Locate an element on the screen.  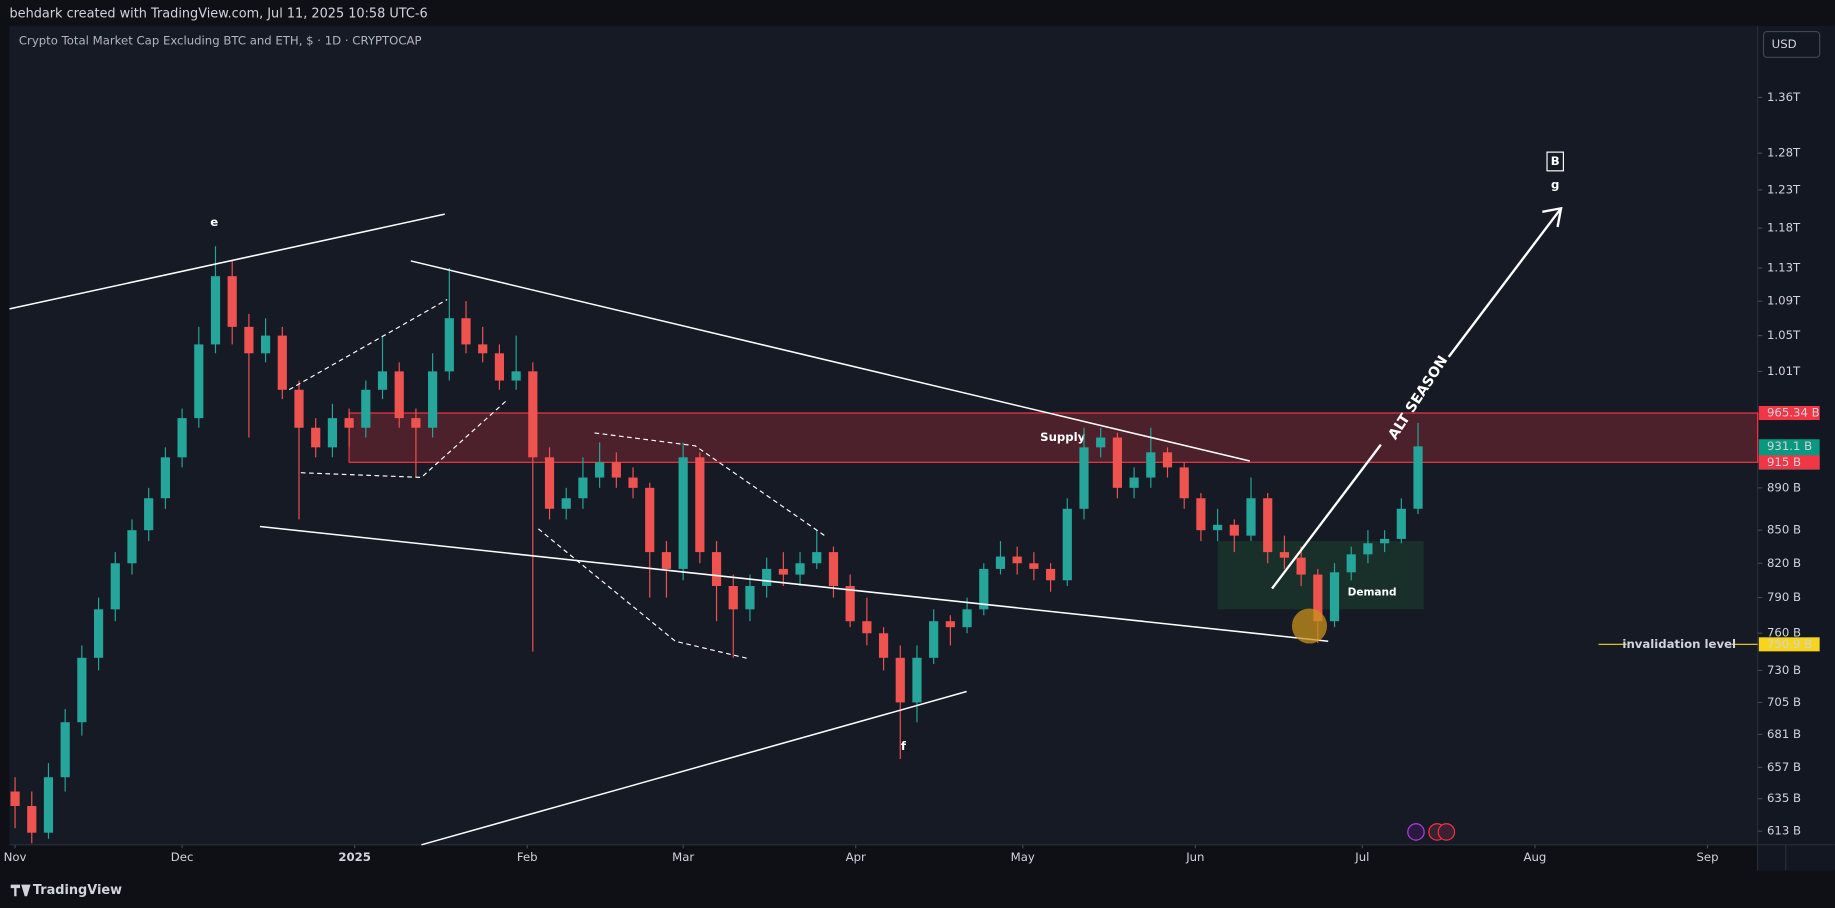
y-tick-label: 730 B is located at coordinates (1784, 670).